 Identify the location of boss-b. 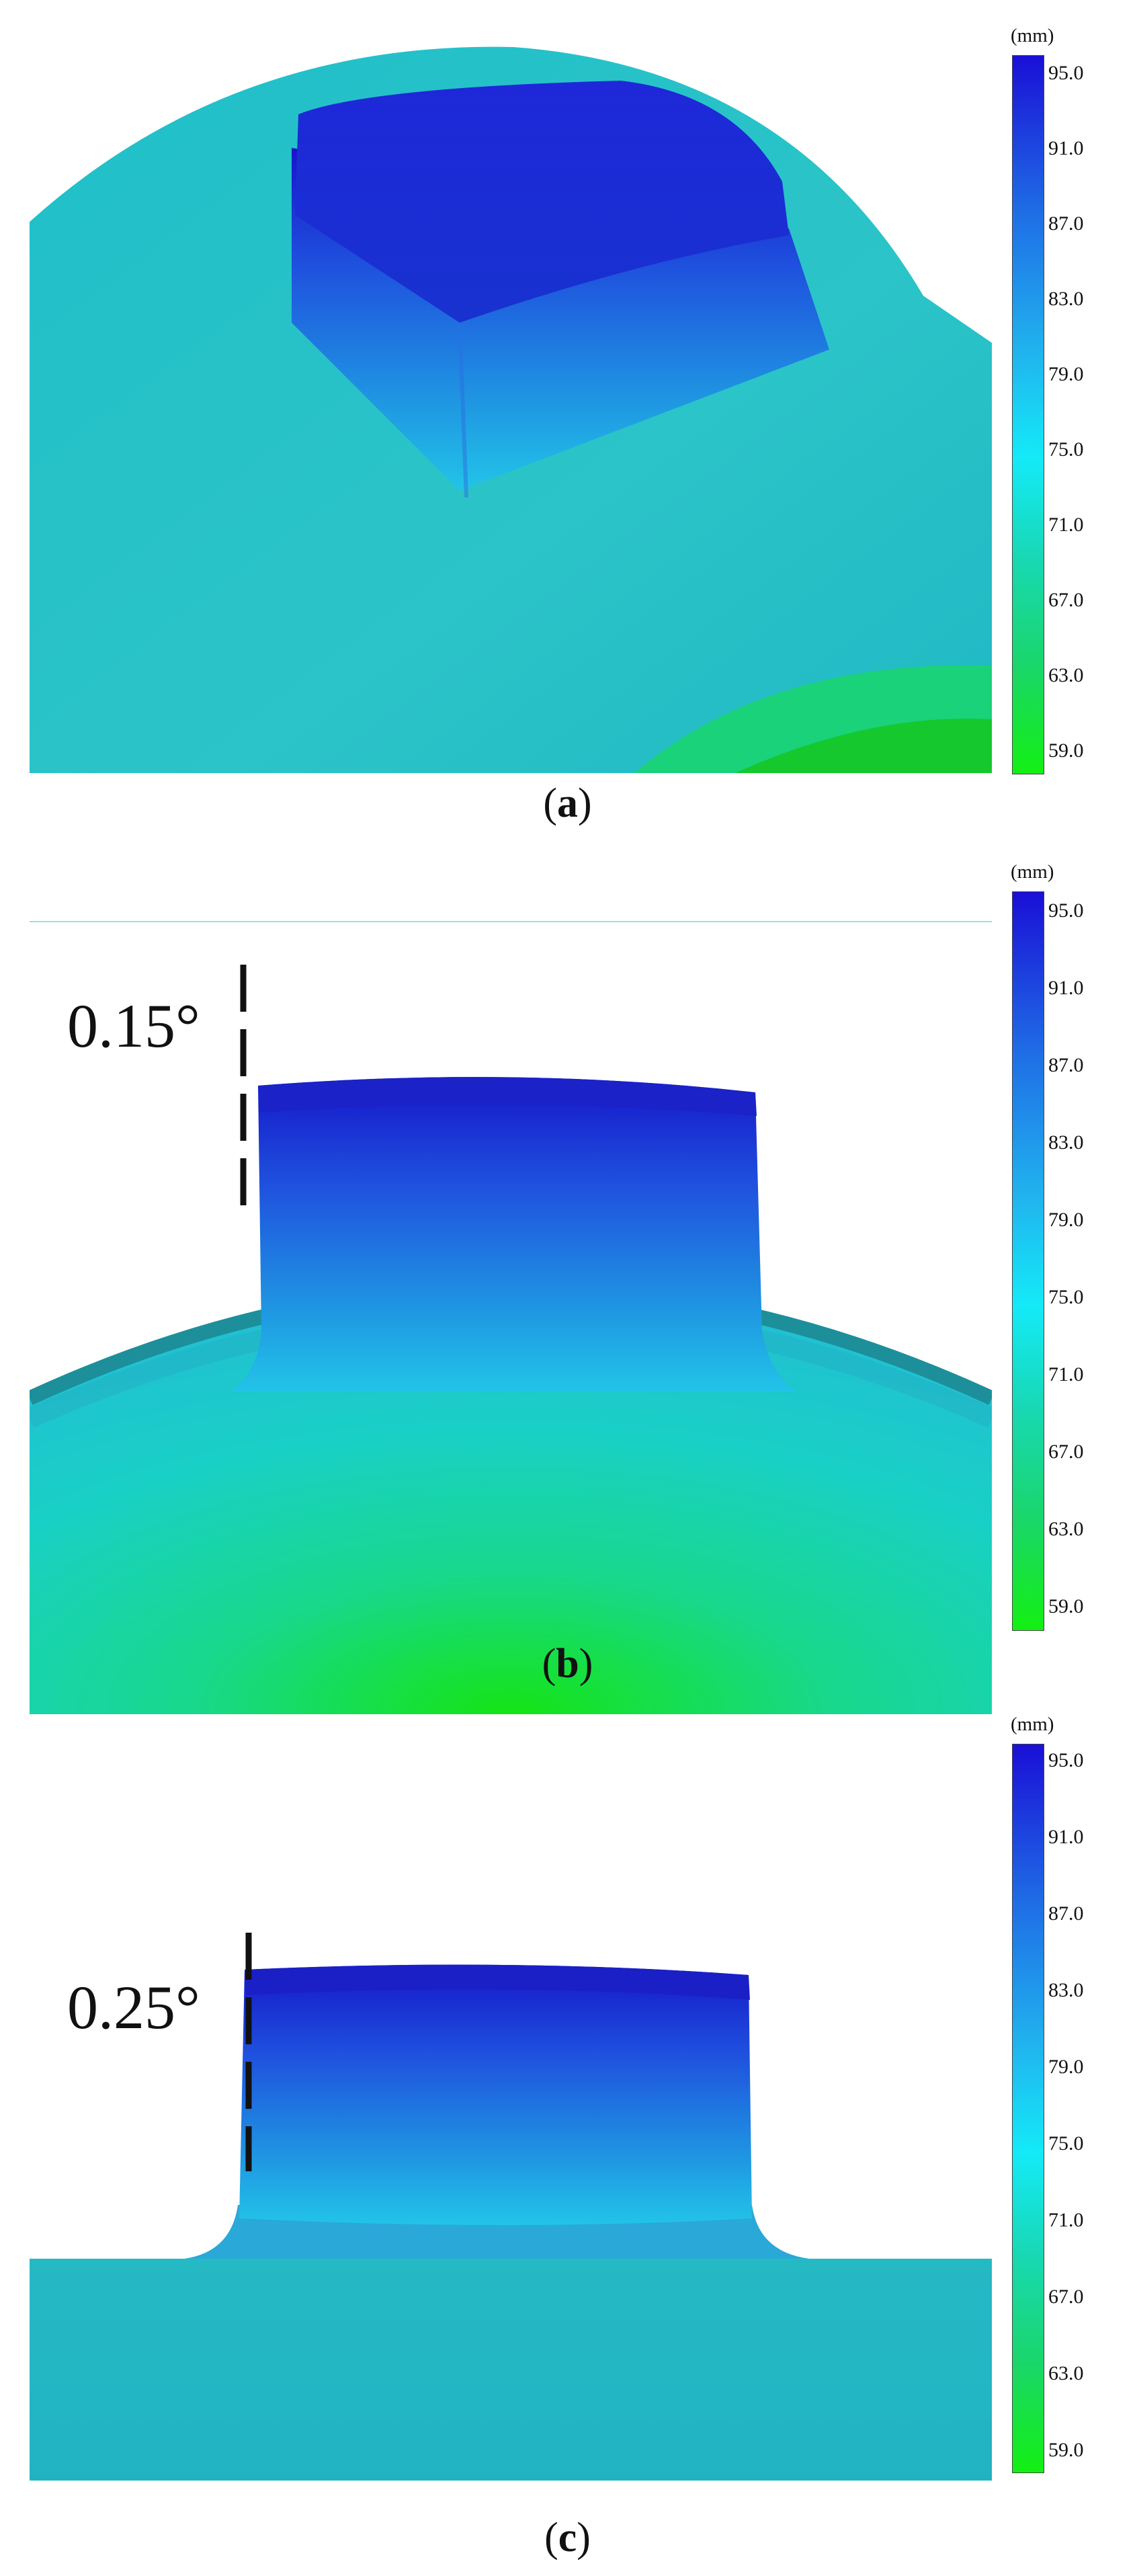
(513, 1234).